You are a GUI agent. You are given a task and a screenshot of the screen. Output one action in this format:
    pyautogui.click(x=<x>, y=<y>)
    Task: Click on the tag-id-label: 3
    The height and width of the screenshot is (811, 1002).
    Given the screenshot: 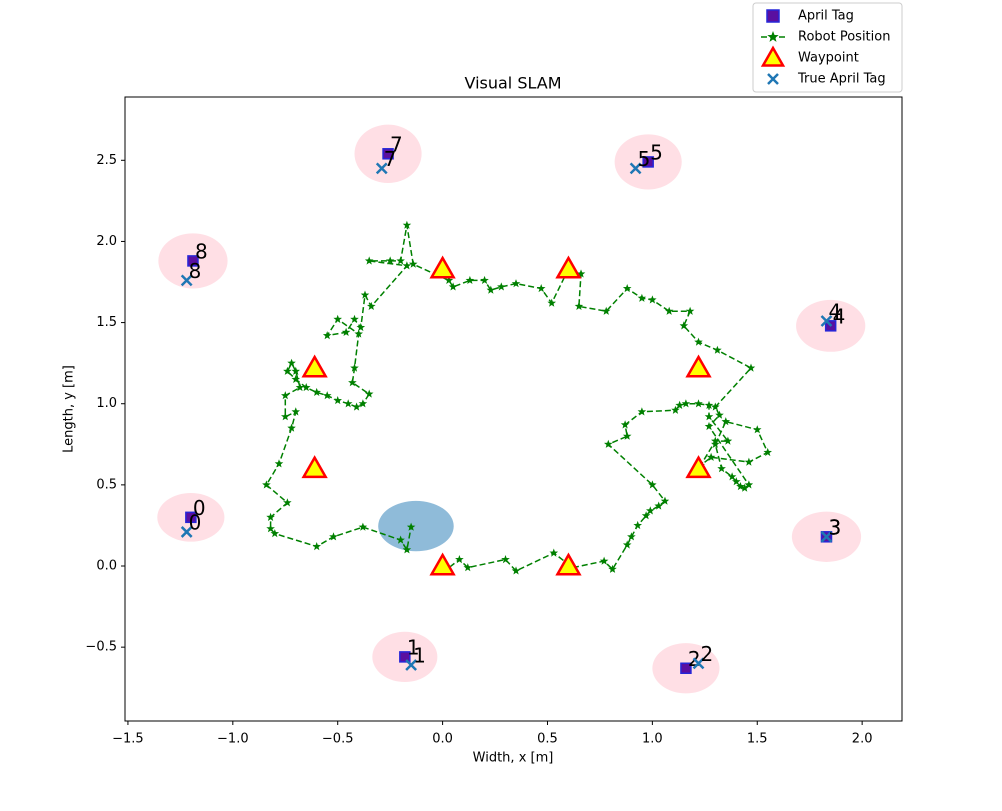 What is the action you would take?
    pyautogui.click(x=834, y=527)
    